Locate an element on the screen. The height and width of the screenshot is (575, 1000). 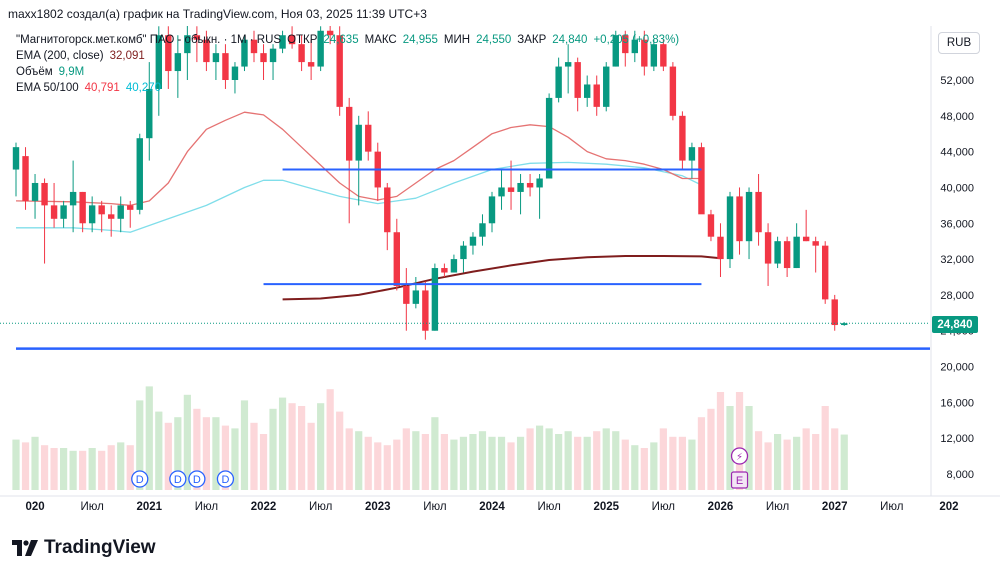
open-value: 24,635 is located at coordinates (341, 40).